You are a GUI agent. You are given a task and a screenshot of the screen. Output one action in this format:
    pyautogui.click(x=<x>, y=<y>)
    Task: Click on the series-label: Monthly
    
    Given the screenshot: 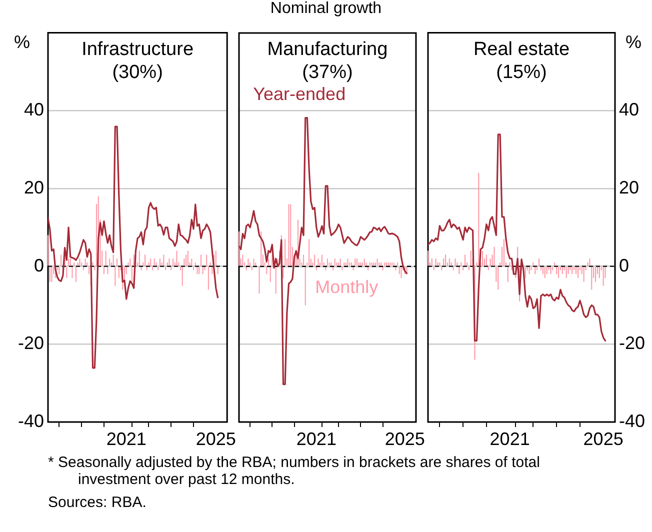 What is the action you would take?
    pyautogui.click(x=346, y=286)
    